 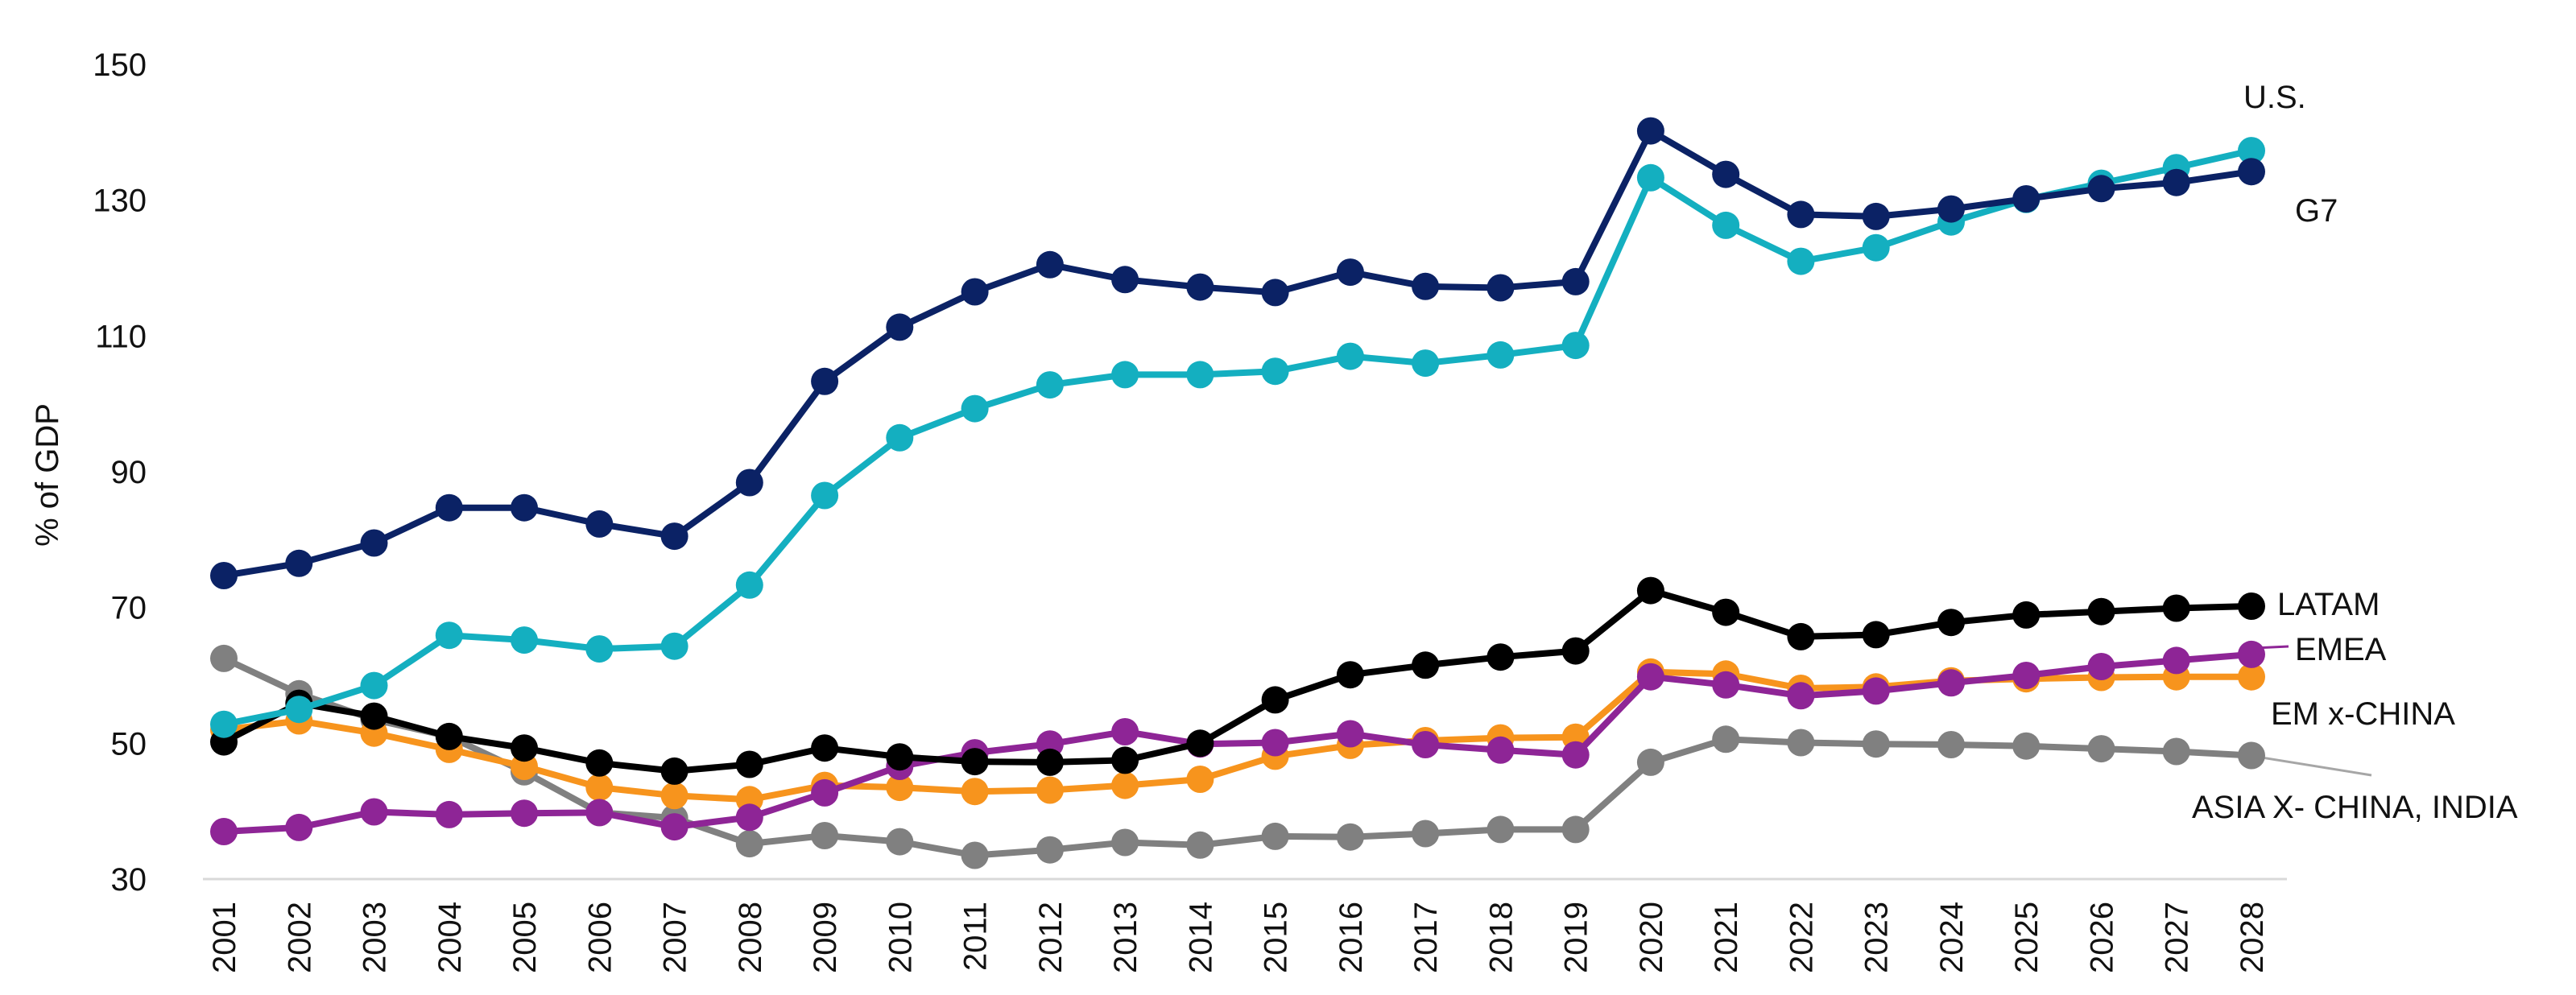 What do you see at coordinates (129, 744) in the screenshot?
I see `y-tick-label: 50` at bounding box center [129, 744].